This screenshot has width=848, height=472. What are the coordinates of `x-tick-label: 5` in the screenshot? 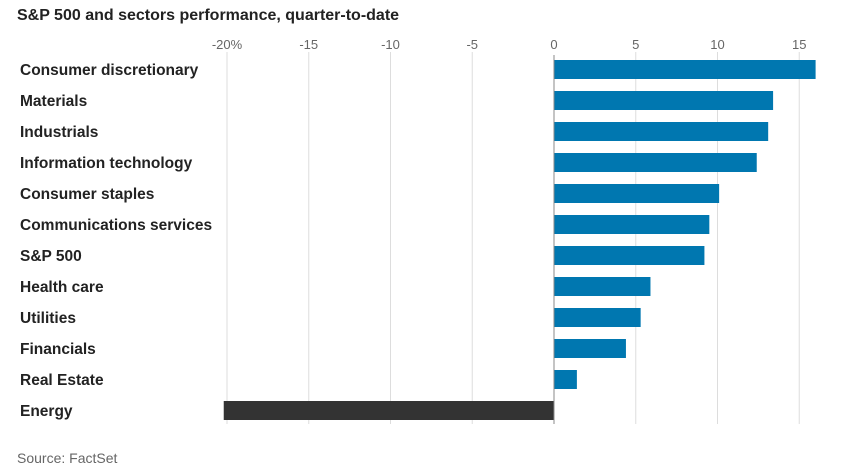 It's located at (635, 44).